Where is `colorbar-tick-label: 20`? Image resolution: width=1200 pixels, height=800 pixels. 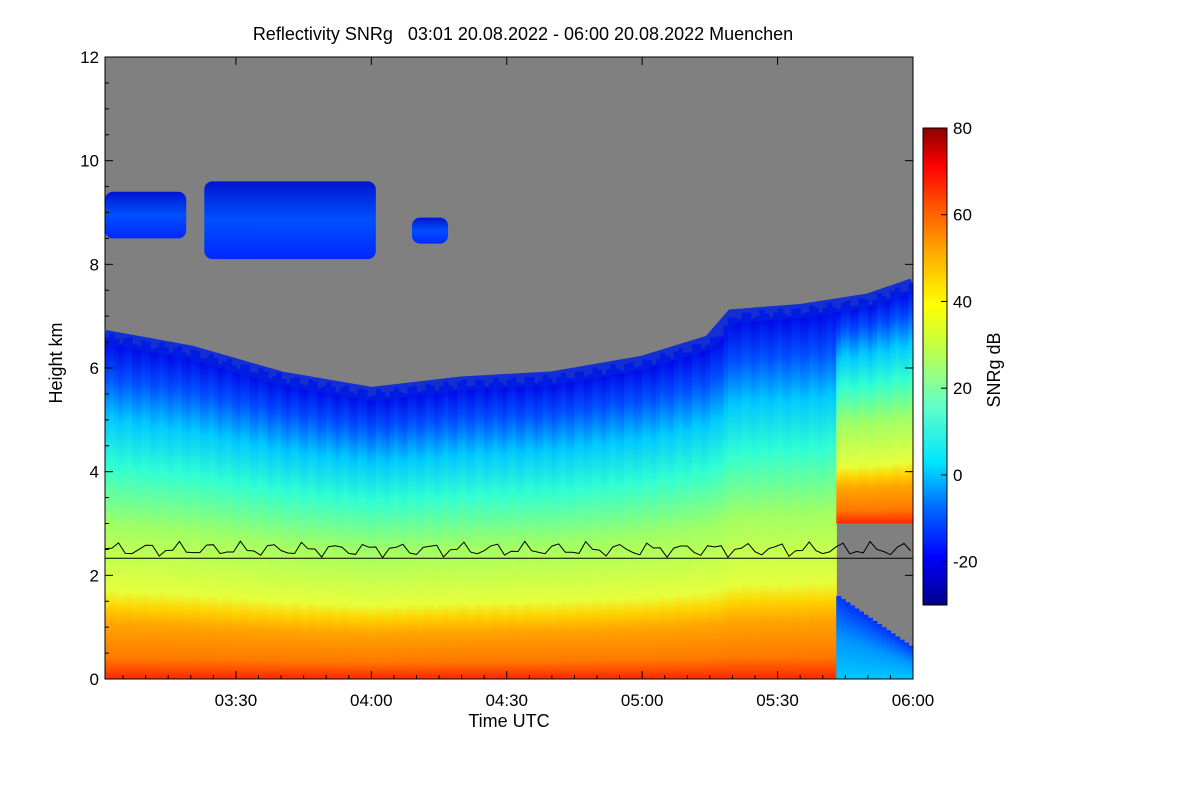 colorbar-tick-label: 20 is located at coordinates (962, 388).